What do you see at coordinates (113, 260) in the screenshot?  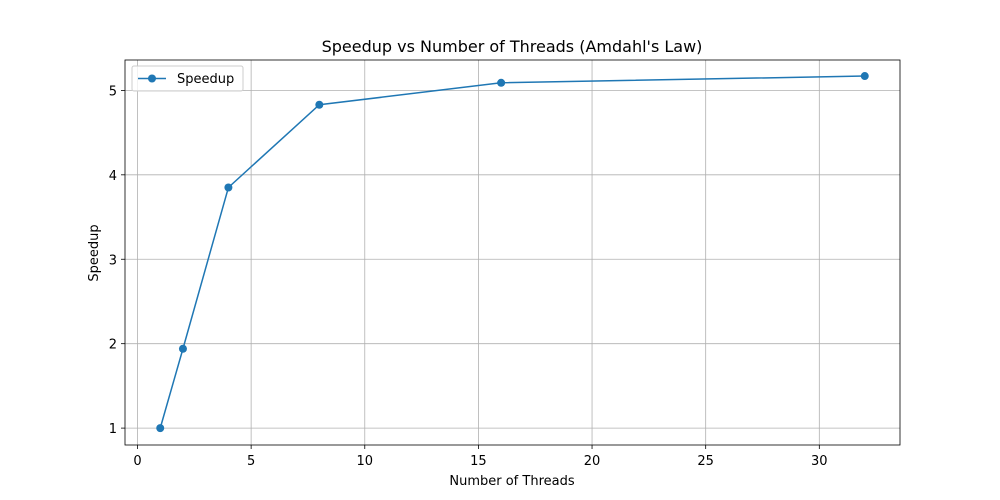 I see `y-tick-label: 3` at bounding box center [113, 260].